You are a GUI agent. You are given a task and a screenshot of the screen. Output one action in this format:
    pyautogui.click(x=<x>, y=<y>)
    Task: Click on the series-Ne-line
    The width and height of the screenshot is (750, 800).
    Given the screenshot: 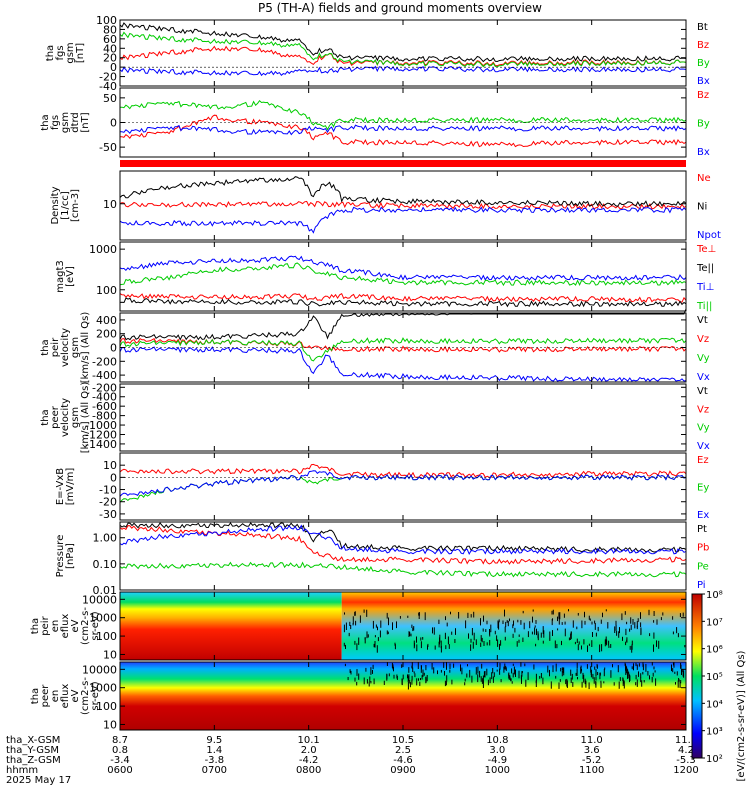 What is the action you would take?
    pyautogui.click(x=403, y=205)
    